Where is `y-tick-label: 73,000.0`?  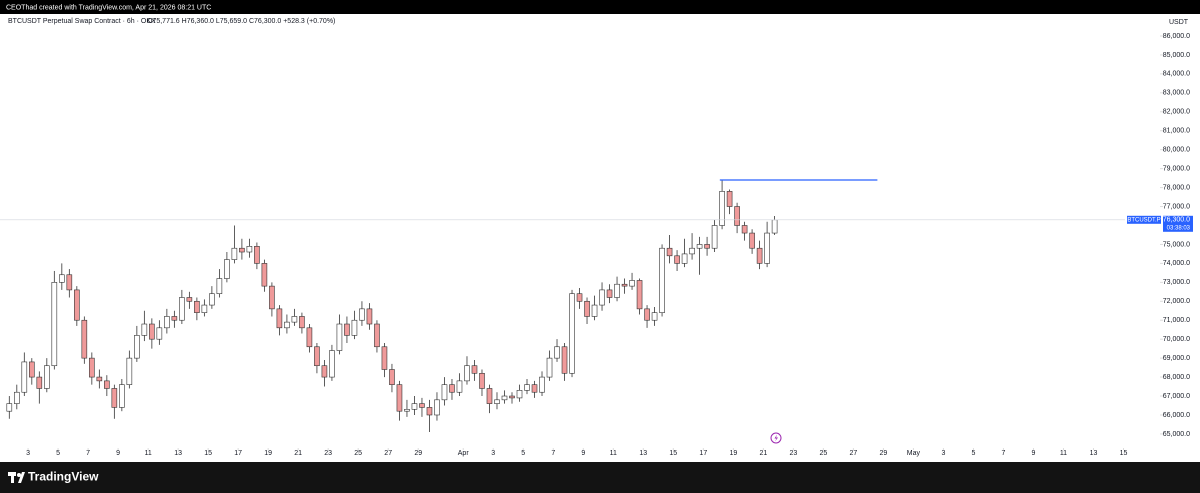 y-tick-label: 73,000.0 is located at coordinates (1176, 282).